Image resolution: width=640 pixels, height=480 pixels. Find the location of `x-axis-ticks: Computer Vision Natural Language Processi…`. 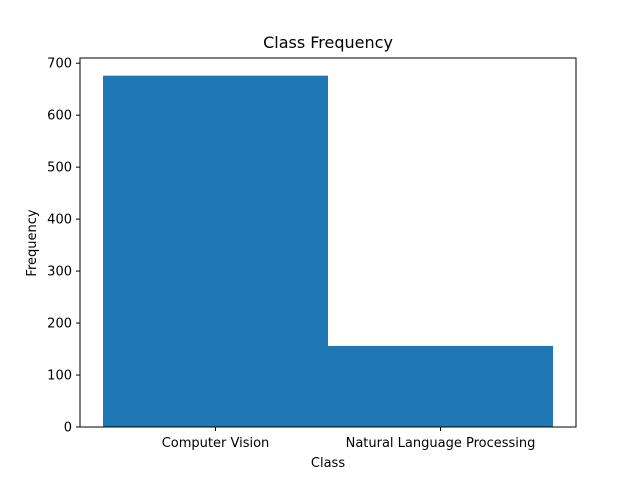

x-axis-ticks: Computer Vision Natural Language Processi… is located at coordinates (349, 439).